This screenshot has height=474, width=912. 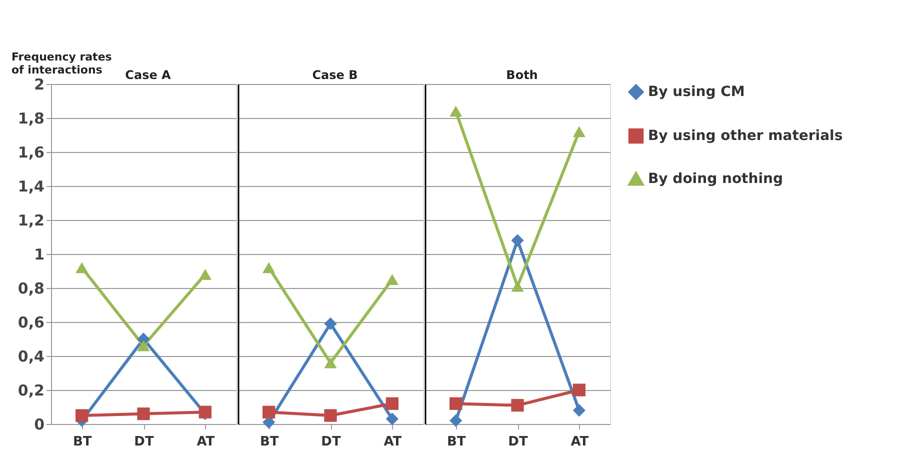 I want to click on y-tick-label: 0,4, so click(x=31, y=357).